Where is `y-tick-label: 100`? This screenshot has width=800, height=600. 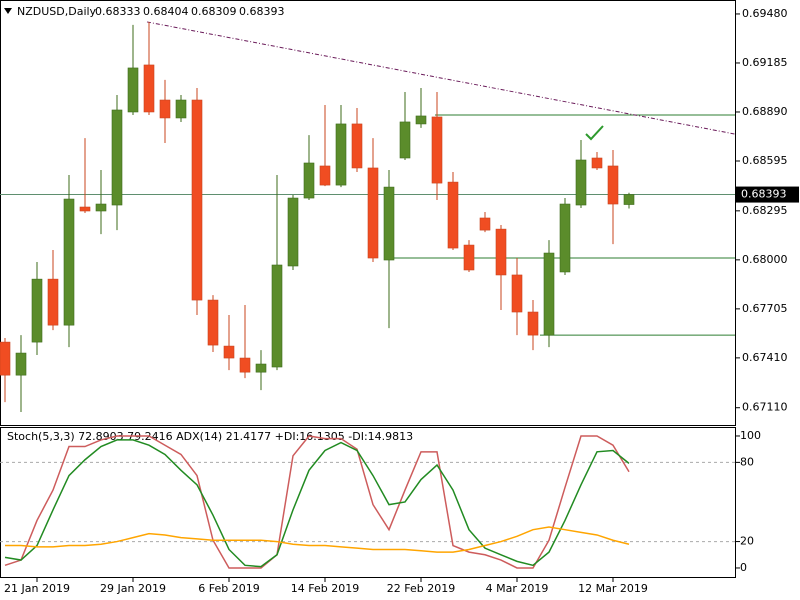
y-tick-label: 100 is located at coordinates (750, 435).